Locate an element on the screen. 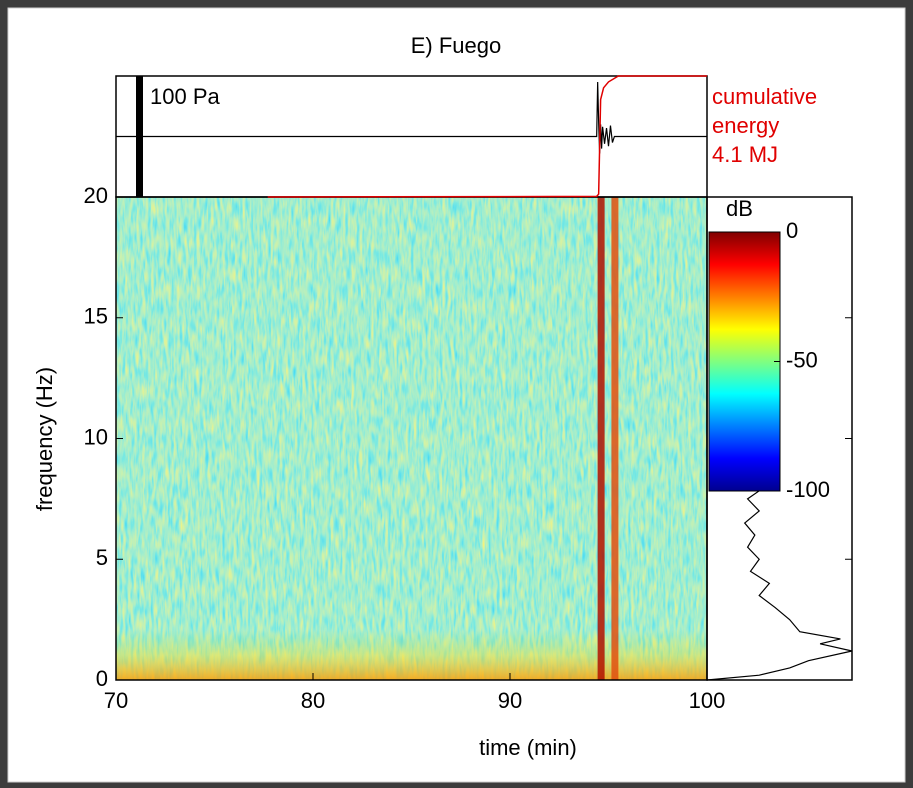 This screenshot has height=788, width=913. cumulative-energy-line is located at coordinates (487, 136).